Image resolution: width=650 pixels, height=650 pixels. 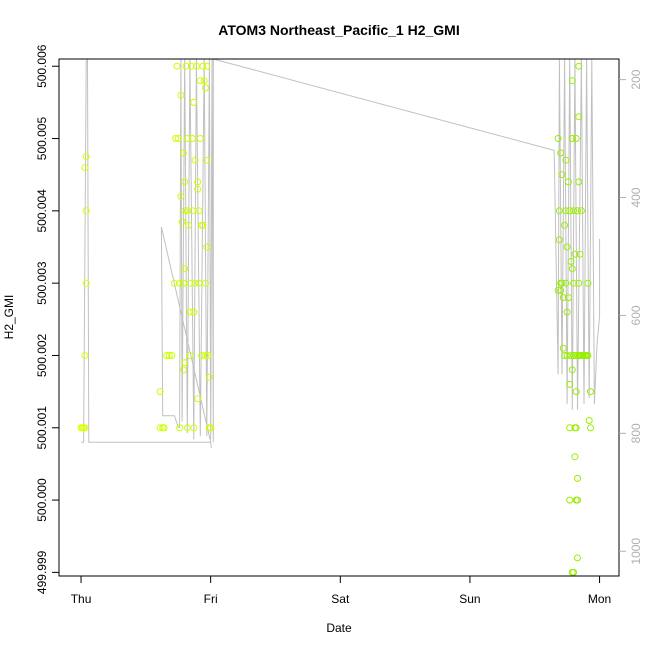 I want to click on x-tick-label: Sat, so click(x=340, y=599).